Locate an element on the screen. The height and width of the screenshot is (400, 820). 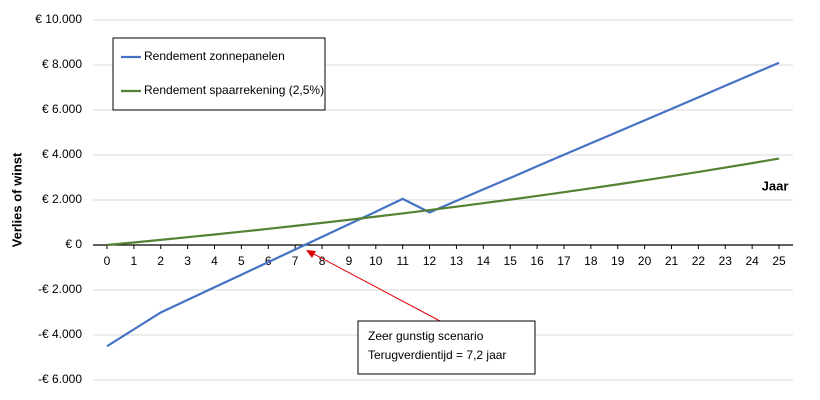
x-tick-label: 16 is located at coordinates (537, 261).